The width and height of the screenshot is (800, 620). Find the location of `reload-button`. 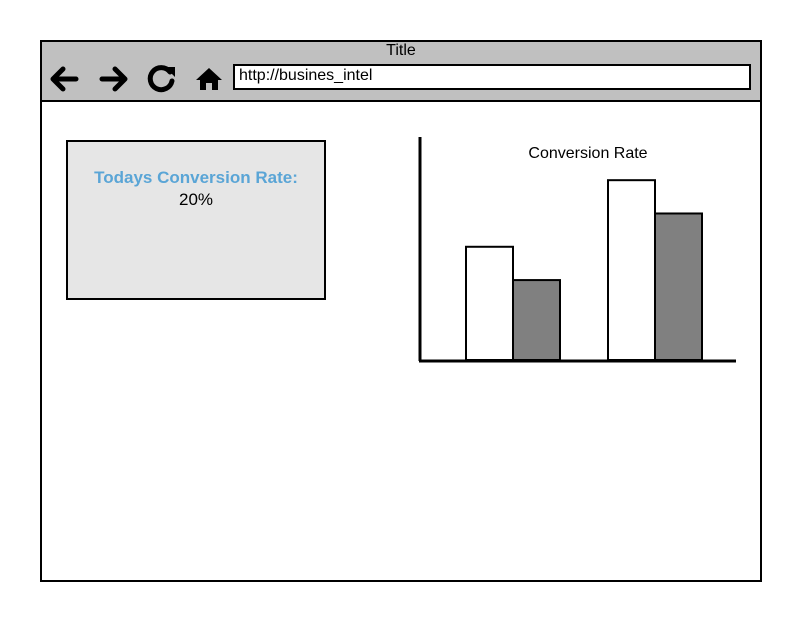

reload-button is located at coordinates (161, 79).